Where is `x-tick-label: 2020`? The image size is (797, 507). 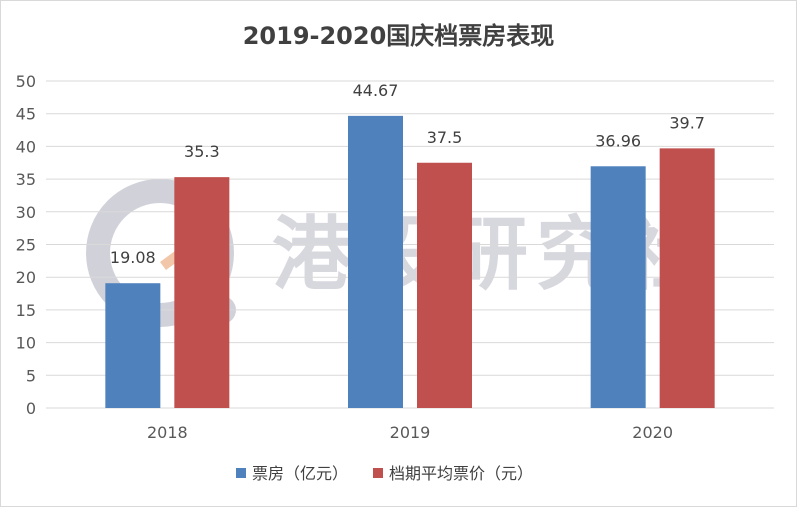
x-tick-label: 2020 is located at coordinates (652, 432).